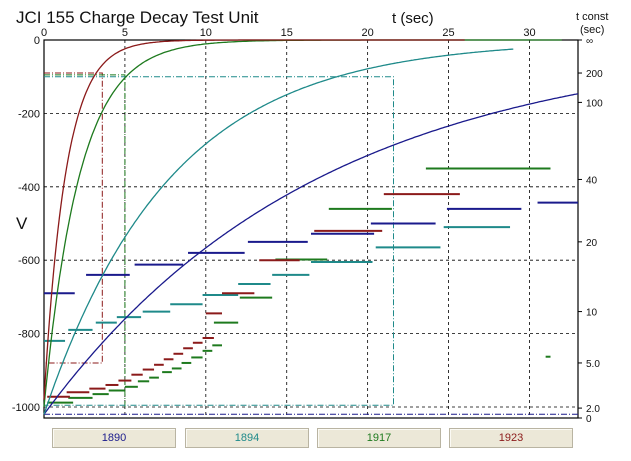  Describe the element at coordinates (137, 17) in the screenshot. I see `chart-title: JCI 155 Charge Decay Test Unit` at that location.